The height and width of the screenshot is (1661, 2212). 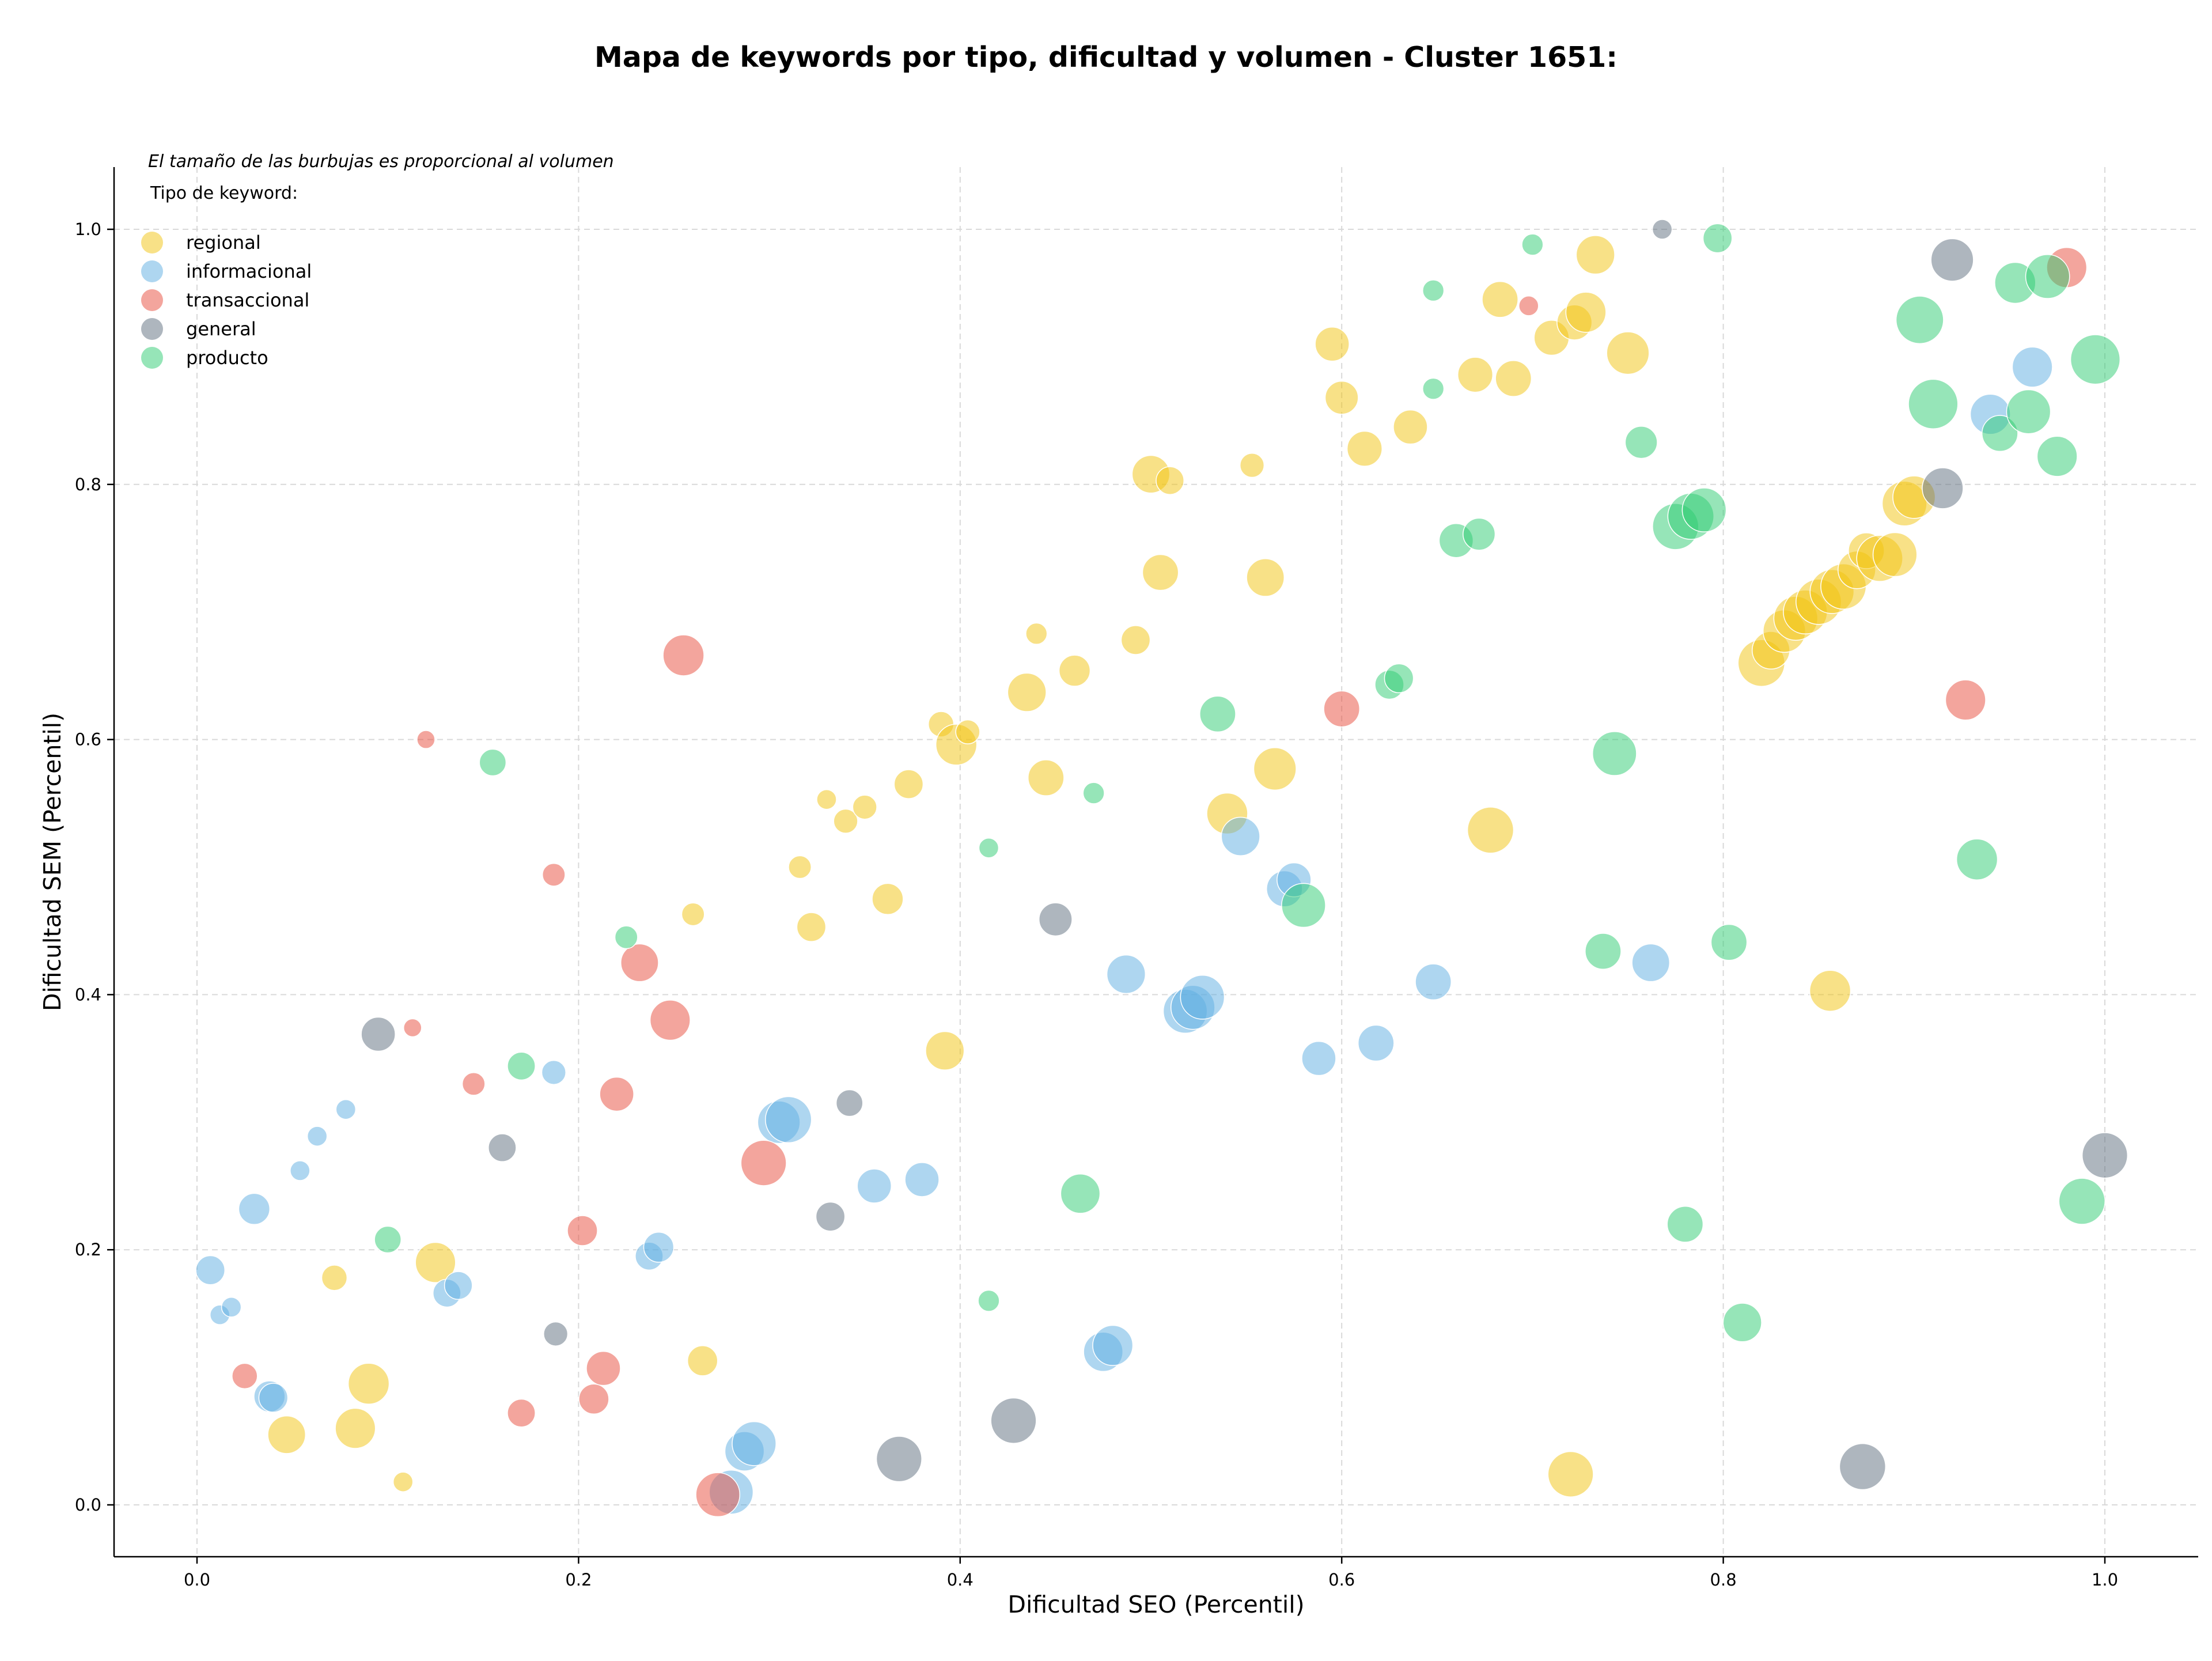 What do you see at coordinates (1155, 1604) in the screenshot?
I see `x-axis-label: Dificultad SEO (Percentil)` at bounding box center [1155, 1604].